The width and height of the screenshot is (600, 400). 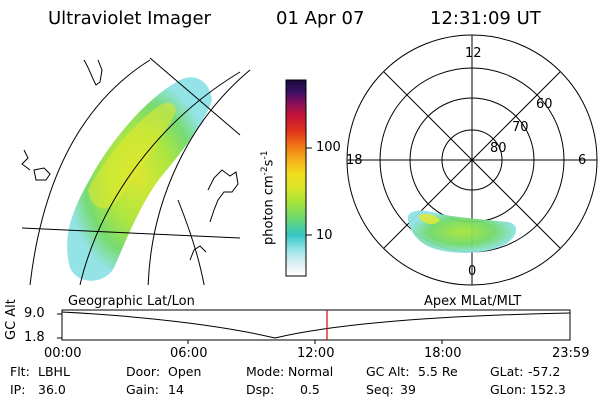 I want to click on gain-label: Gain:, so click(x=142, y=389).